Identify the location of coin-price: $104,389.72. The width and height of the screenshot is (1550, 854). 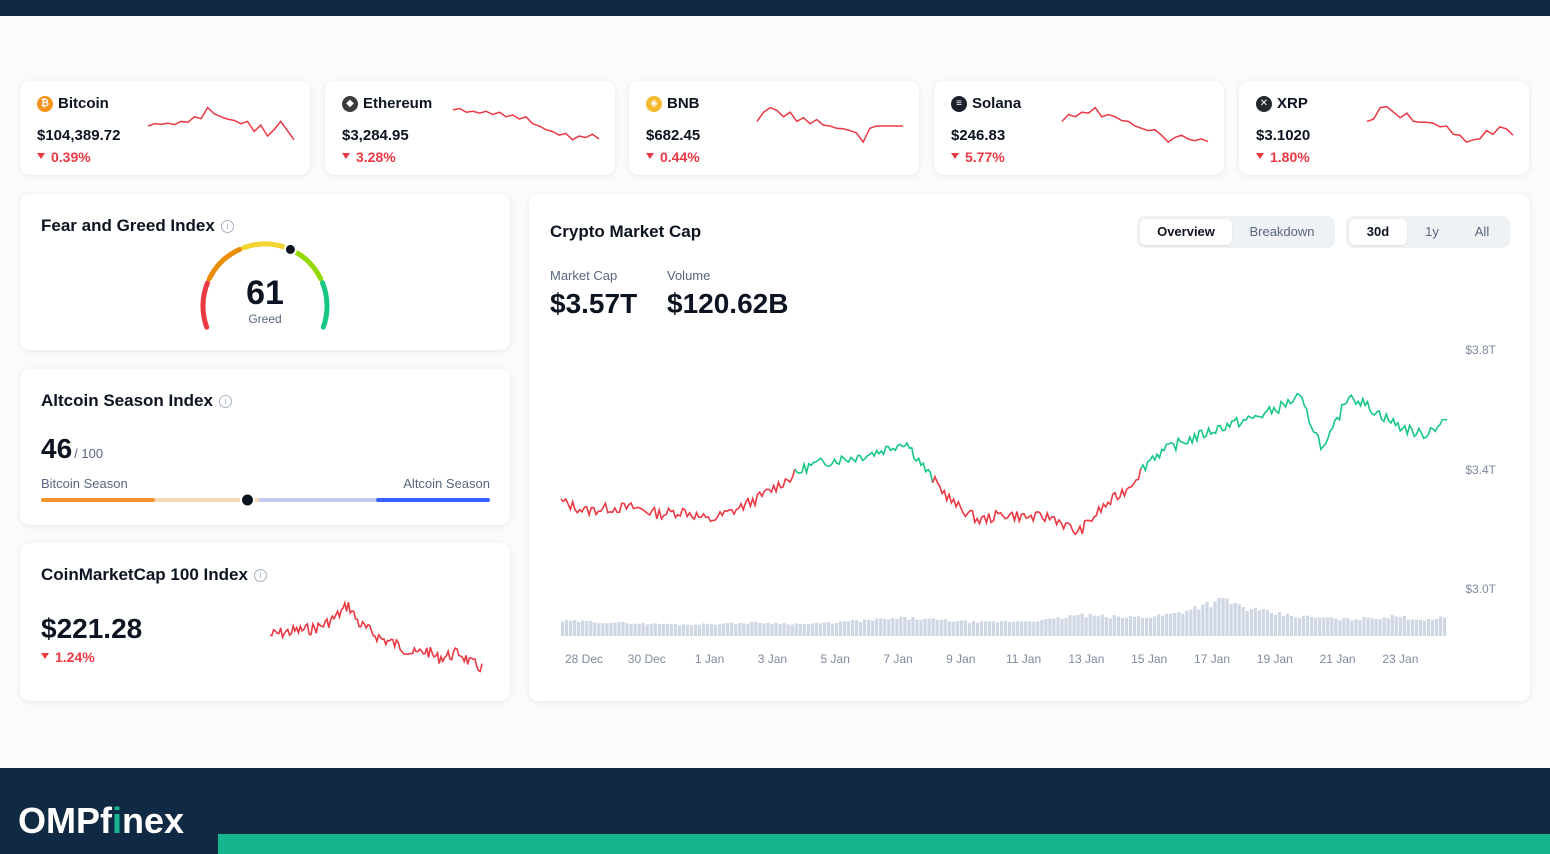
(79, 135).